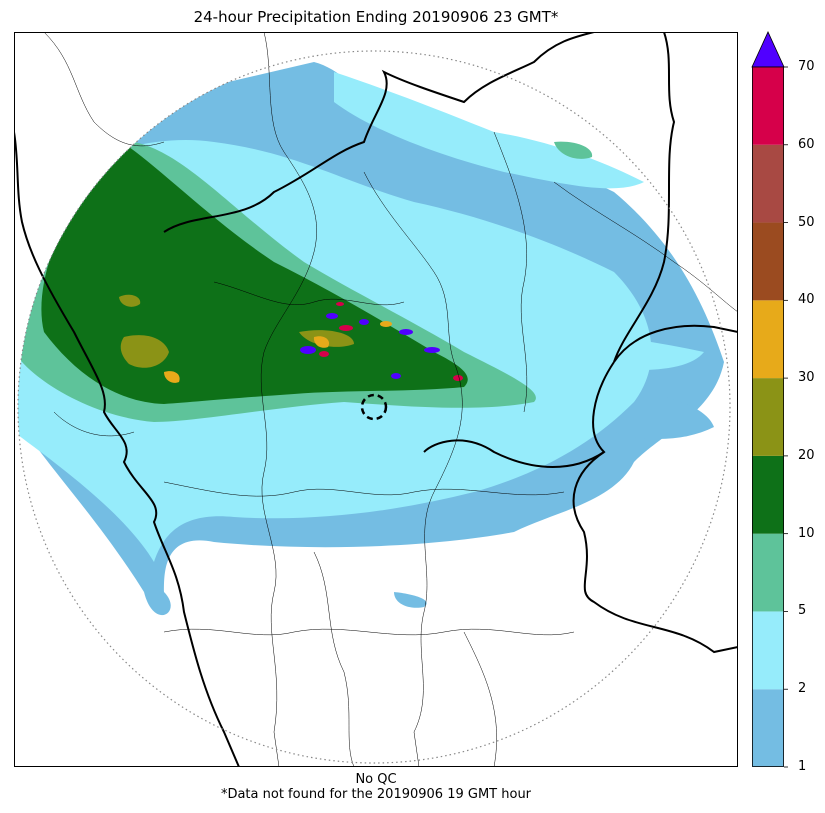  What do you see at coordinates (806, 455) in the screenshot?
I see `colorbar-tick-label: 20` at bounding box center [806, 455].